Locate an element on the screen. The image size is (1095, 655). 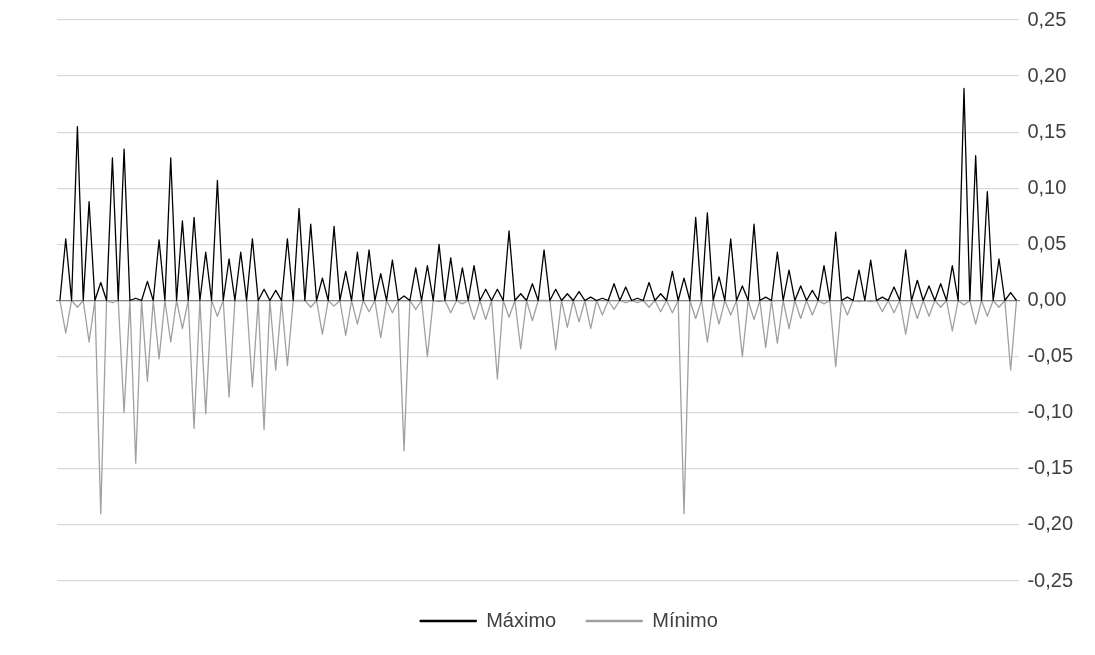
legend-label: Mínimo is located at coordinates (685, 619).